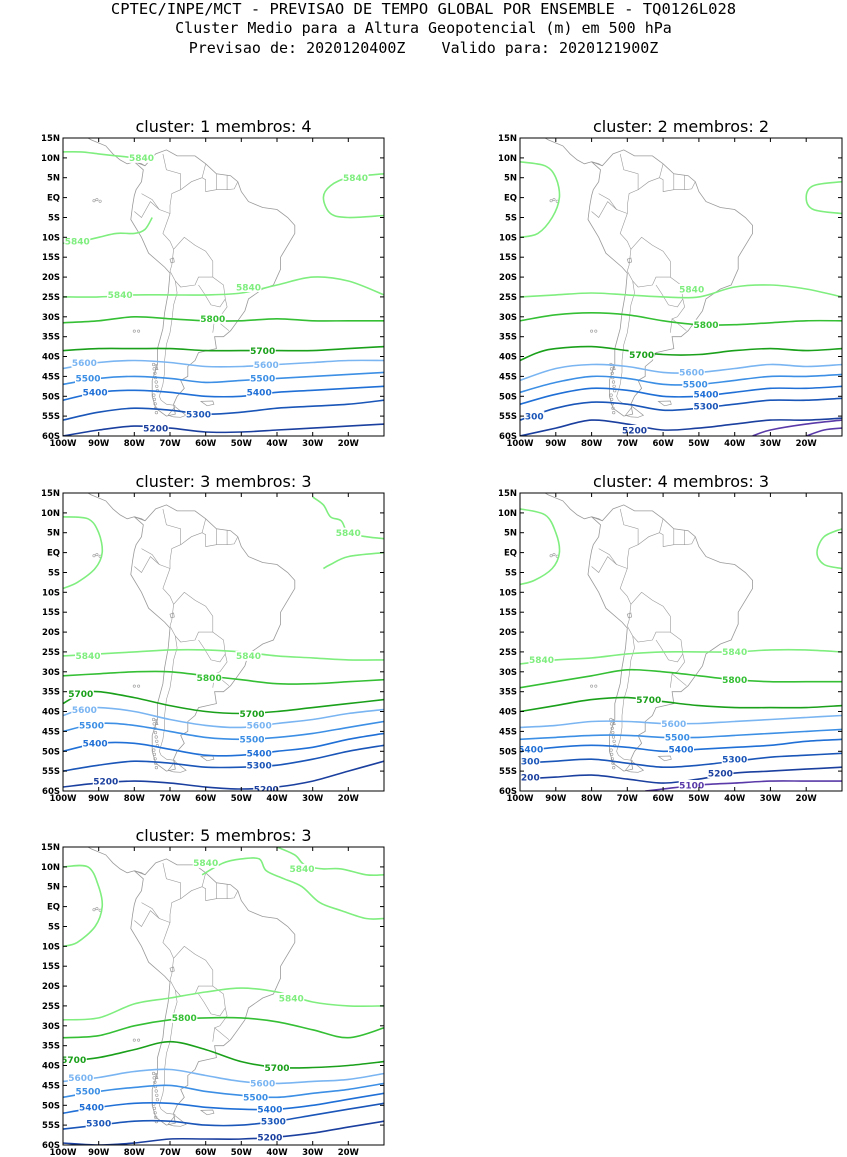  I want to click on lon-tick-label: 20W, so click(349, 799).